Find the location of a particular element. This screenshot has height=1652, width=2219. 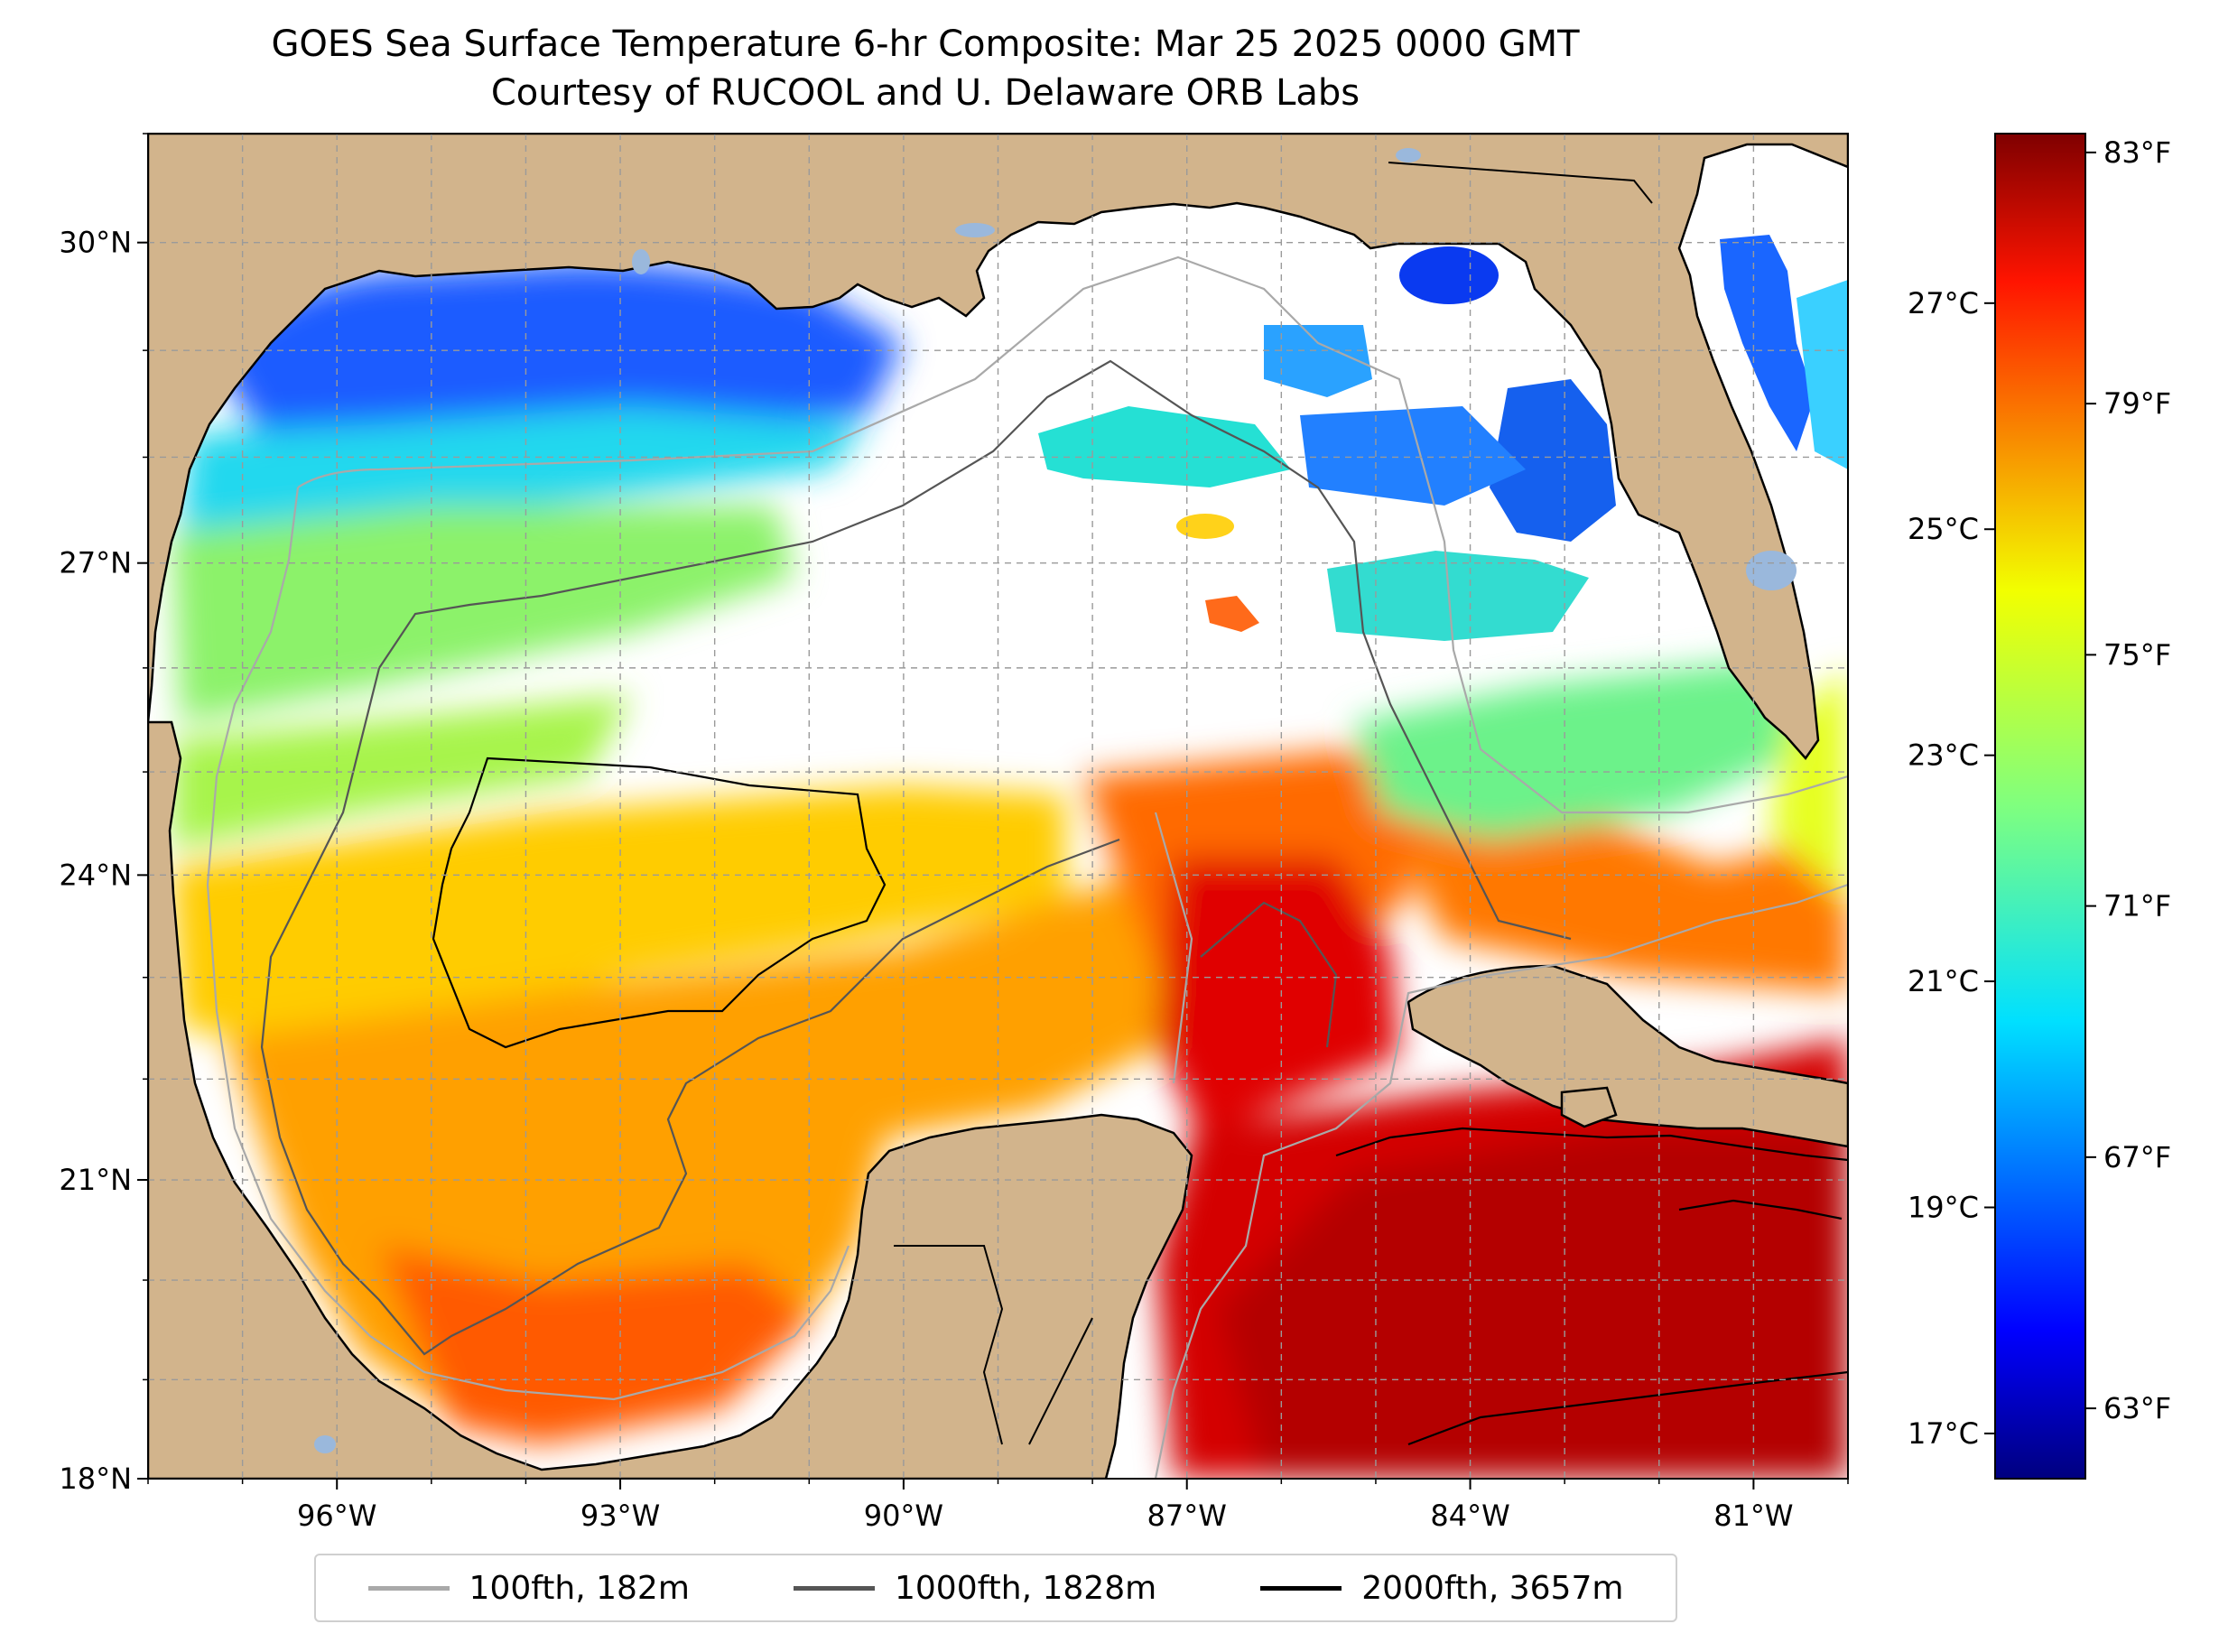

lon-tick-label: 93°W is located at coordinates (620, 1516).